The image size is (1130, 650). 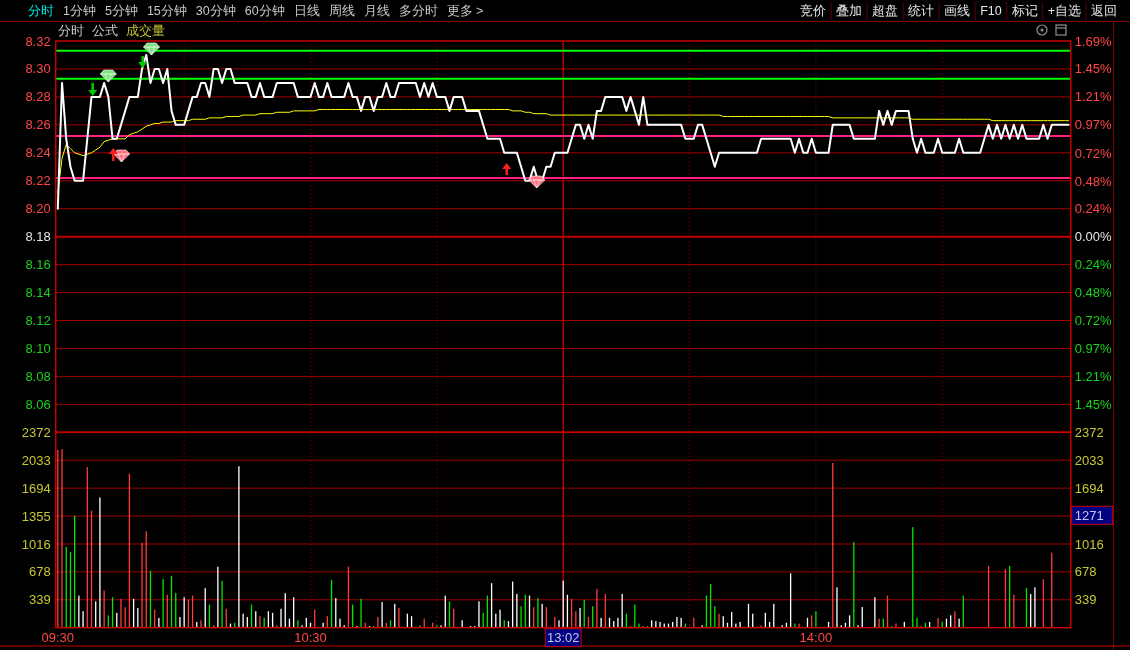 What do you see at coordinates (1024, 11) in the screenshot?
I see `text: 标记` at bounding box center [1024, 11].